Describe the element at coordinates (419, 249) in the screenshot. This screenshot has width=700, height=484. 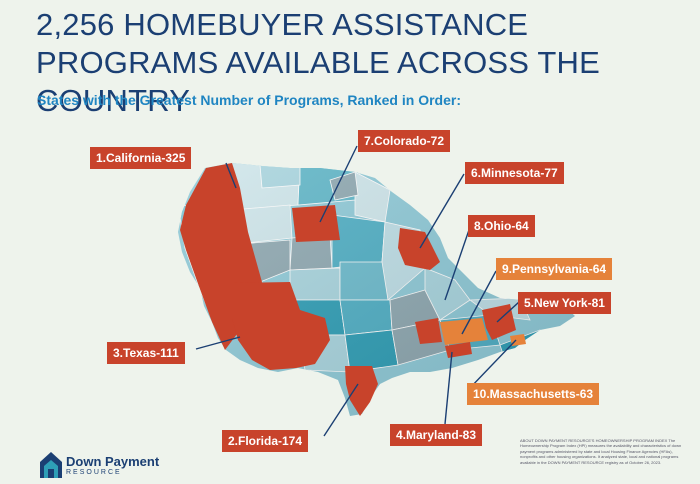
I see `state-minnesota` at that location.